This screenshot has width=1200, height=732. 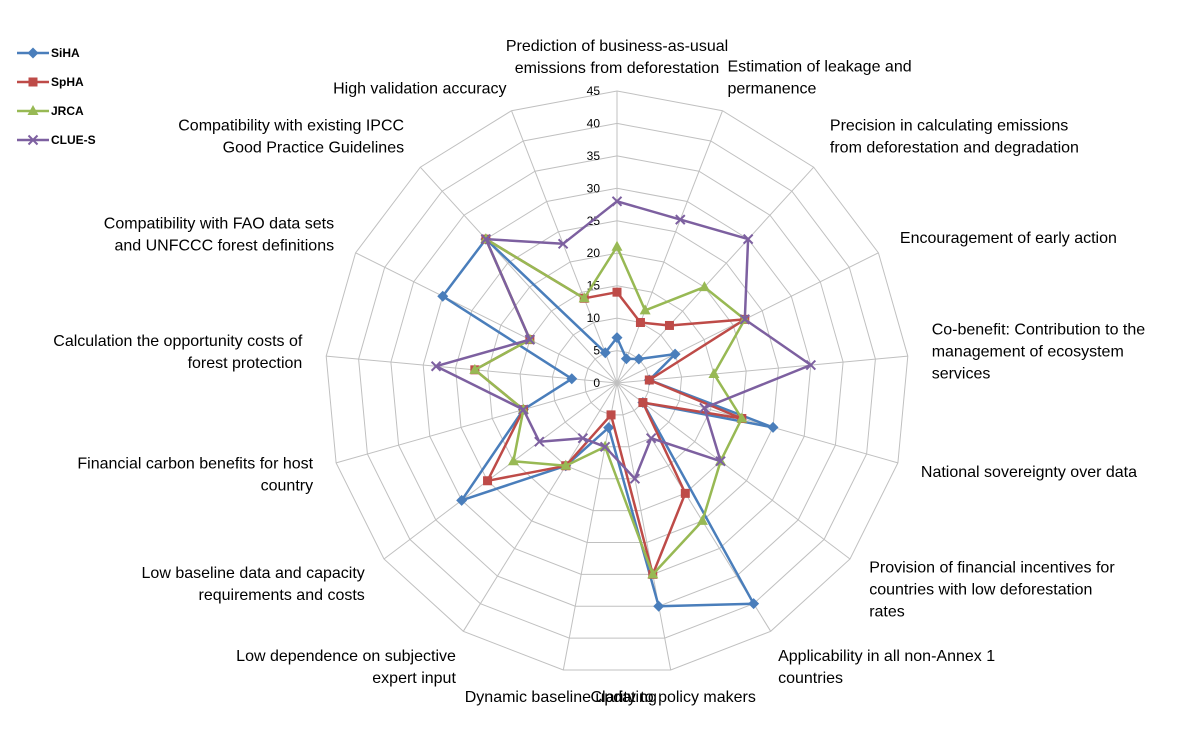 What do you see at coordinates (561, 697) in the screenshot?
I see `category-label: Dynamic baseline updating` at bounding box center [561, 697].